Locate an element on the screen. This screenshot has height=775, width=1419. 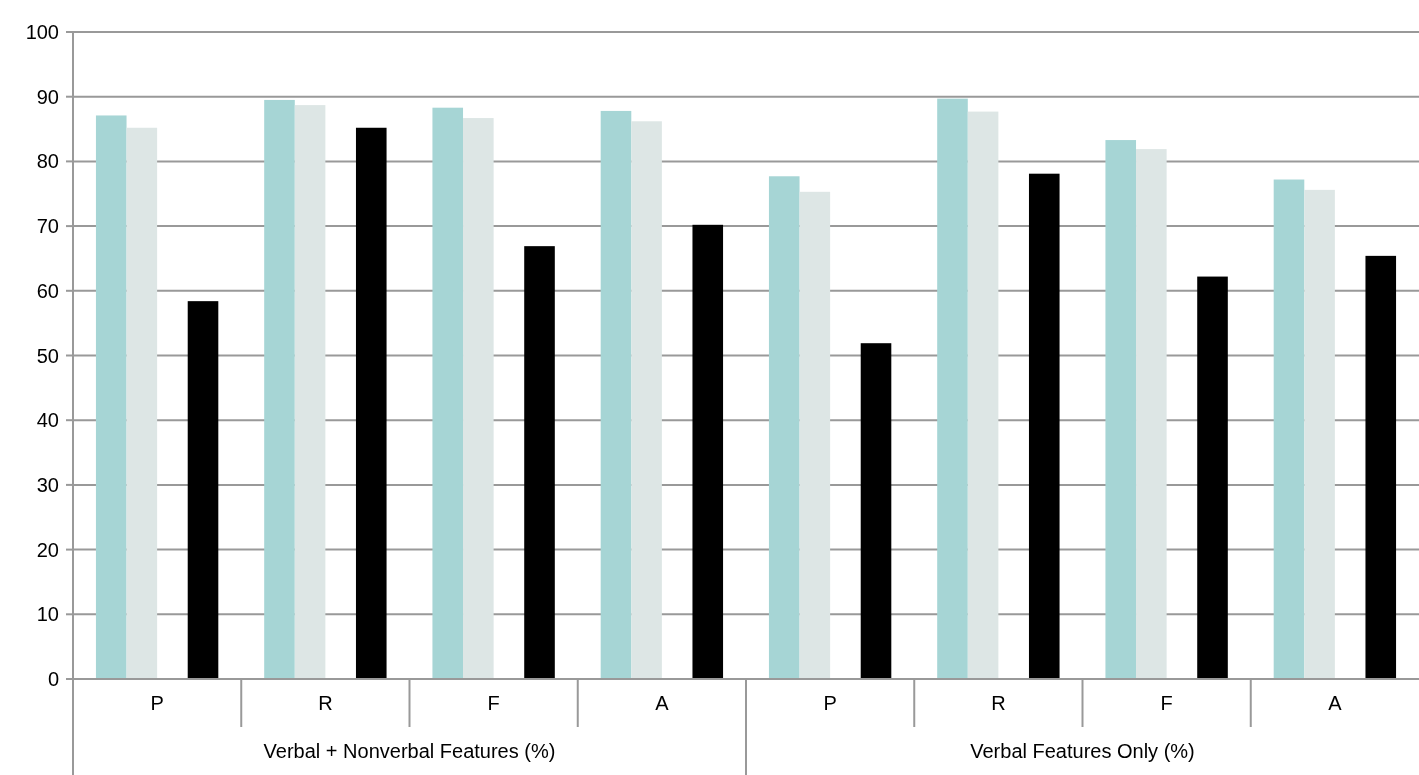
y-tick-label: 40 is located at coordinates (47, 420).